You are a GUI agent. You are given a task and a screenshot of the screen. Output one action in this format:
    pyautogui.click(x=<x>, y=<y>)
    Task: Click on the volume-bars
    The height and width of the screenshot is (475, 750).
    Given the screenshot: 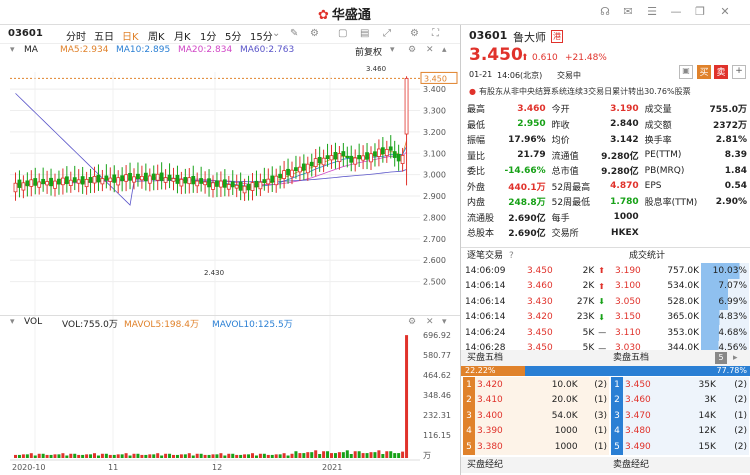 What is the action you would take?
    pyautogui.click(x=211, y=396)
    